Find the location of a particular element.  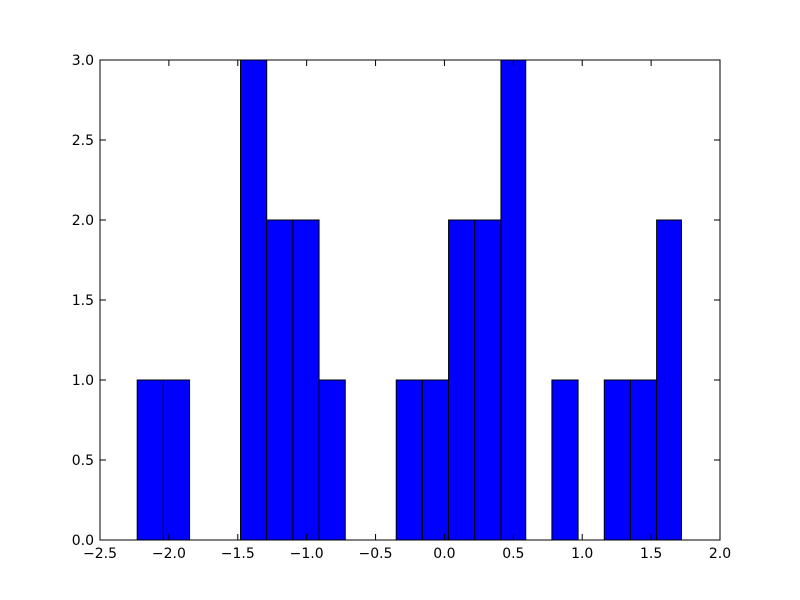

y-tick-label: 2.0 is located at coordinates (83, 221).